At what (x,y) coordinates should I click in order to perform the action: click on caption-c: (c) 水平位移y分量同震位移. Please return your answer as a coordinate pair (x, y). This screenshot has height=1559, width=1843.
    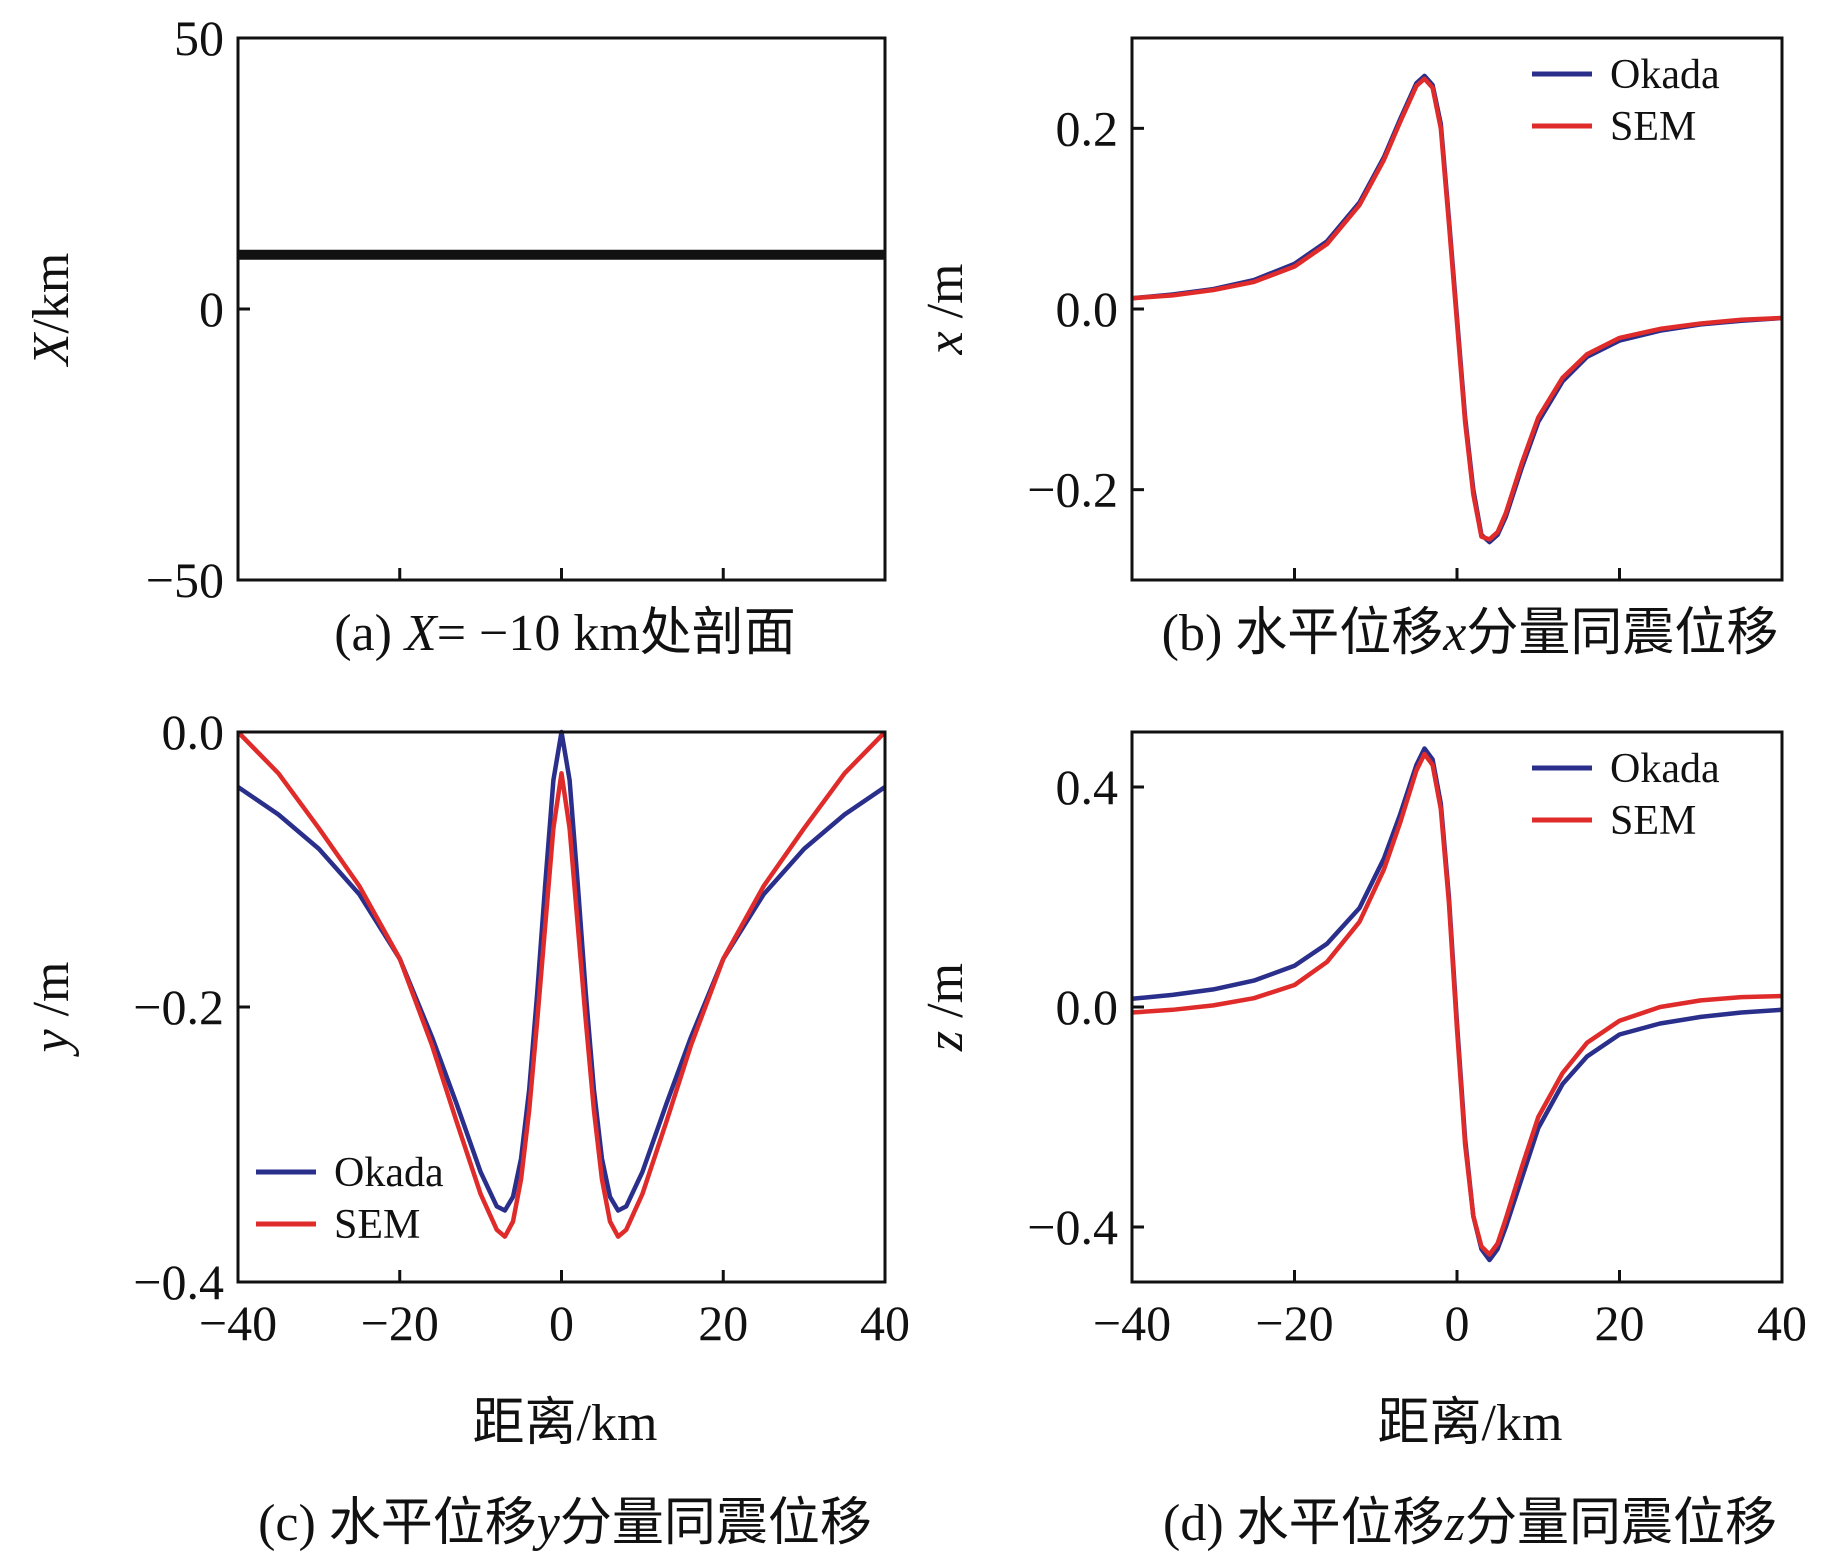
    Looking at the image, I should click on (565, 1523).